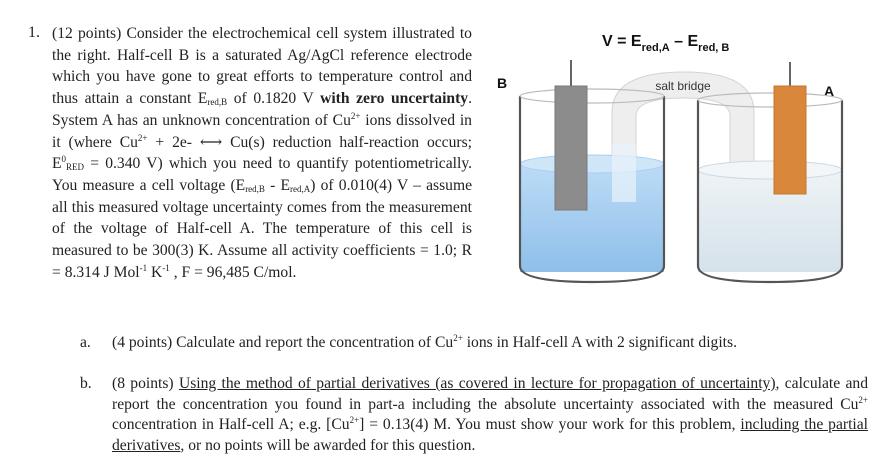  I want to click on part-b-text-part: concentration in Half-cell A; e.g. [Cu, so click(231, 424).